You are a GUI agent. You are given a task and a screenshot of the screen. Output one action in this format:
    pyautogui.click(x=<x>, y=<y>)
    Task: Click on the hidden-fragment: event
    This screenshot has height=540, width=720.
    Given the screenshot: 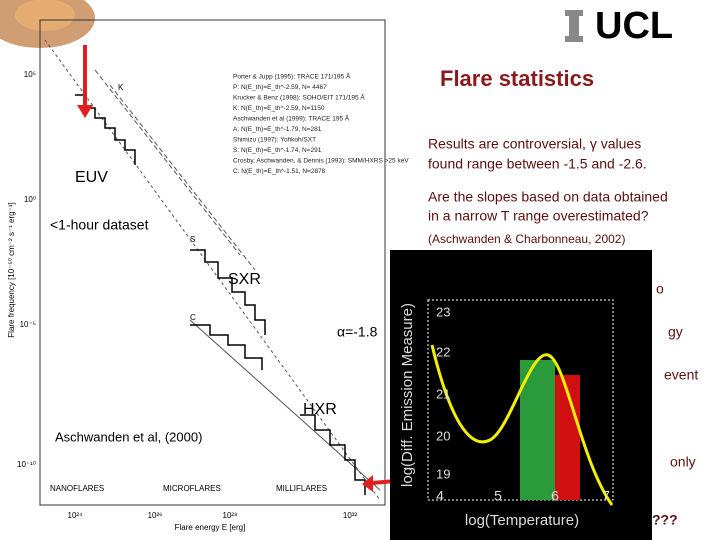 What is the action you would take?
    pyautogui.click(x=681, y=375)
    